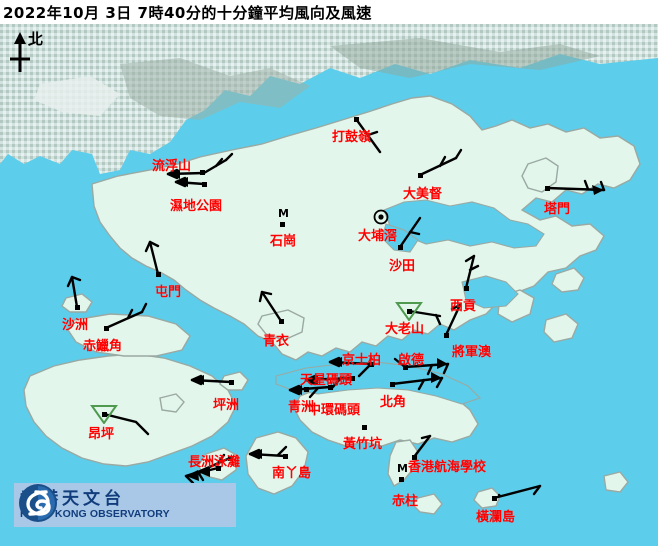  I want to click on station-label-station-4: 屯門, so click(168, 292).